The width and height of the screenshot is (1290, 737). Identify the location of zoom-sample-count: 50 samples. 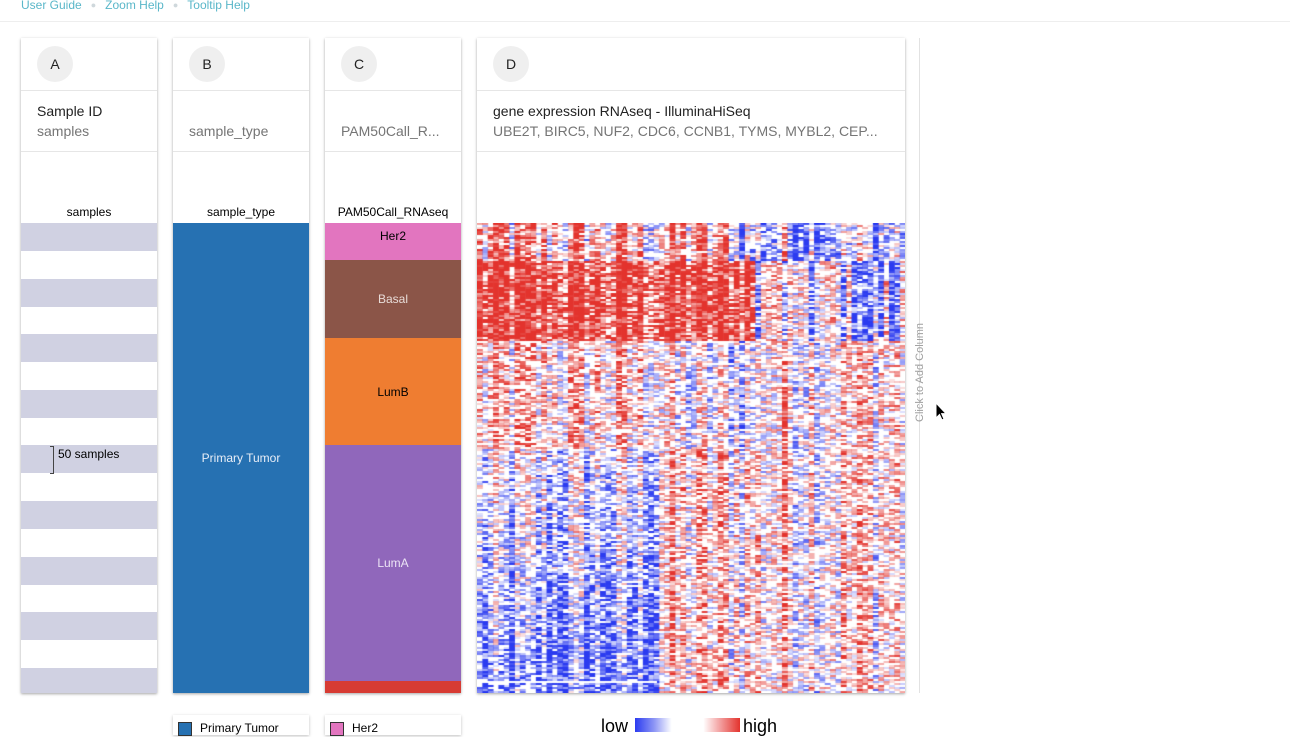
(89, 454).